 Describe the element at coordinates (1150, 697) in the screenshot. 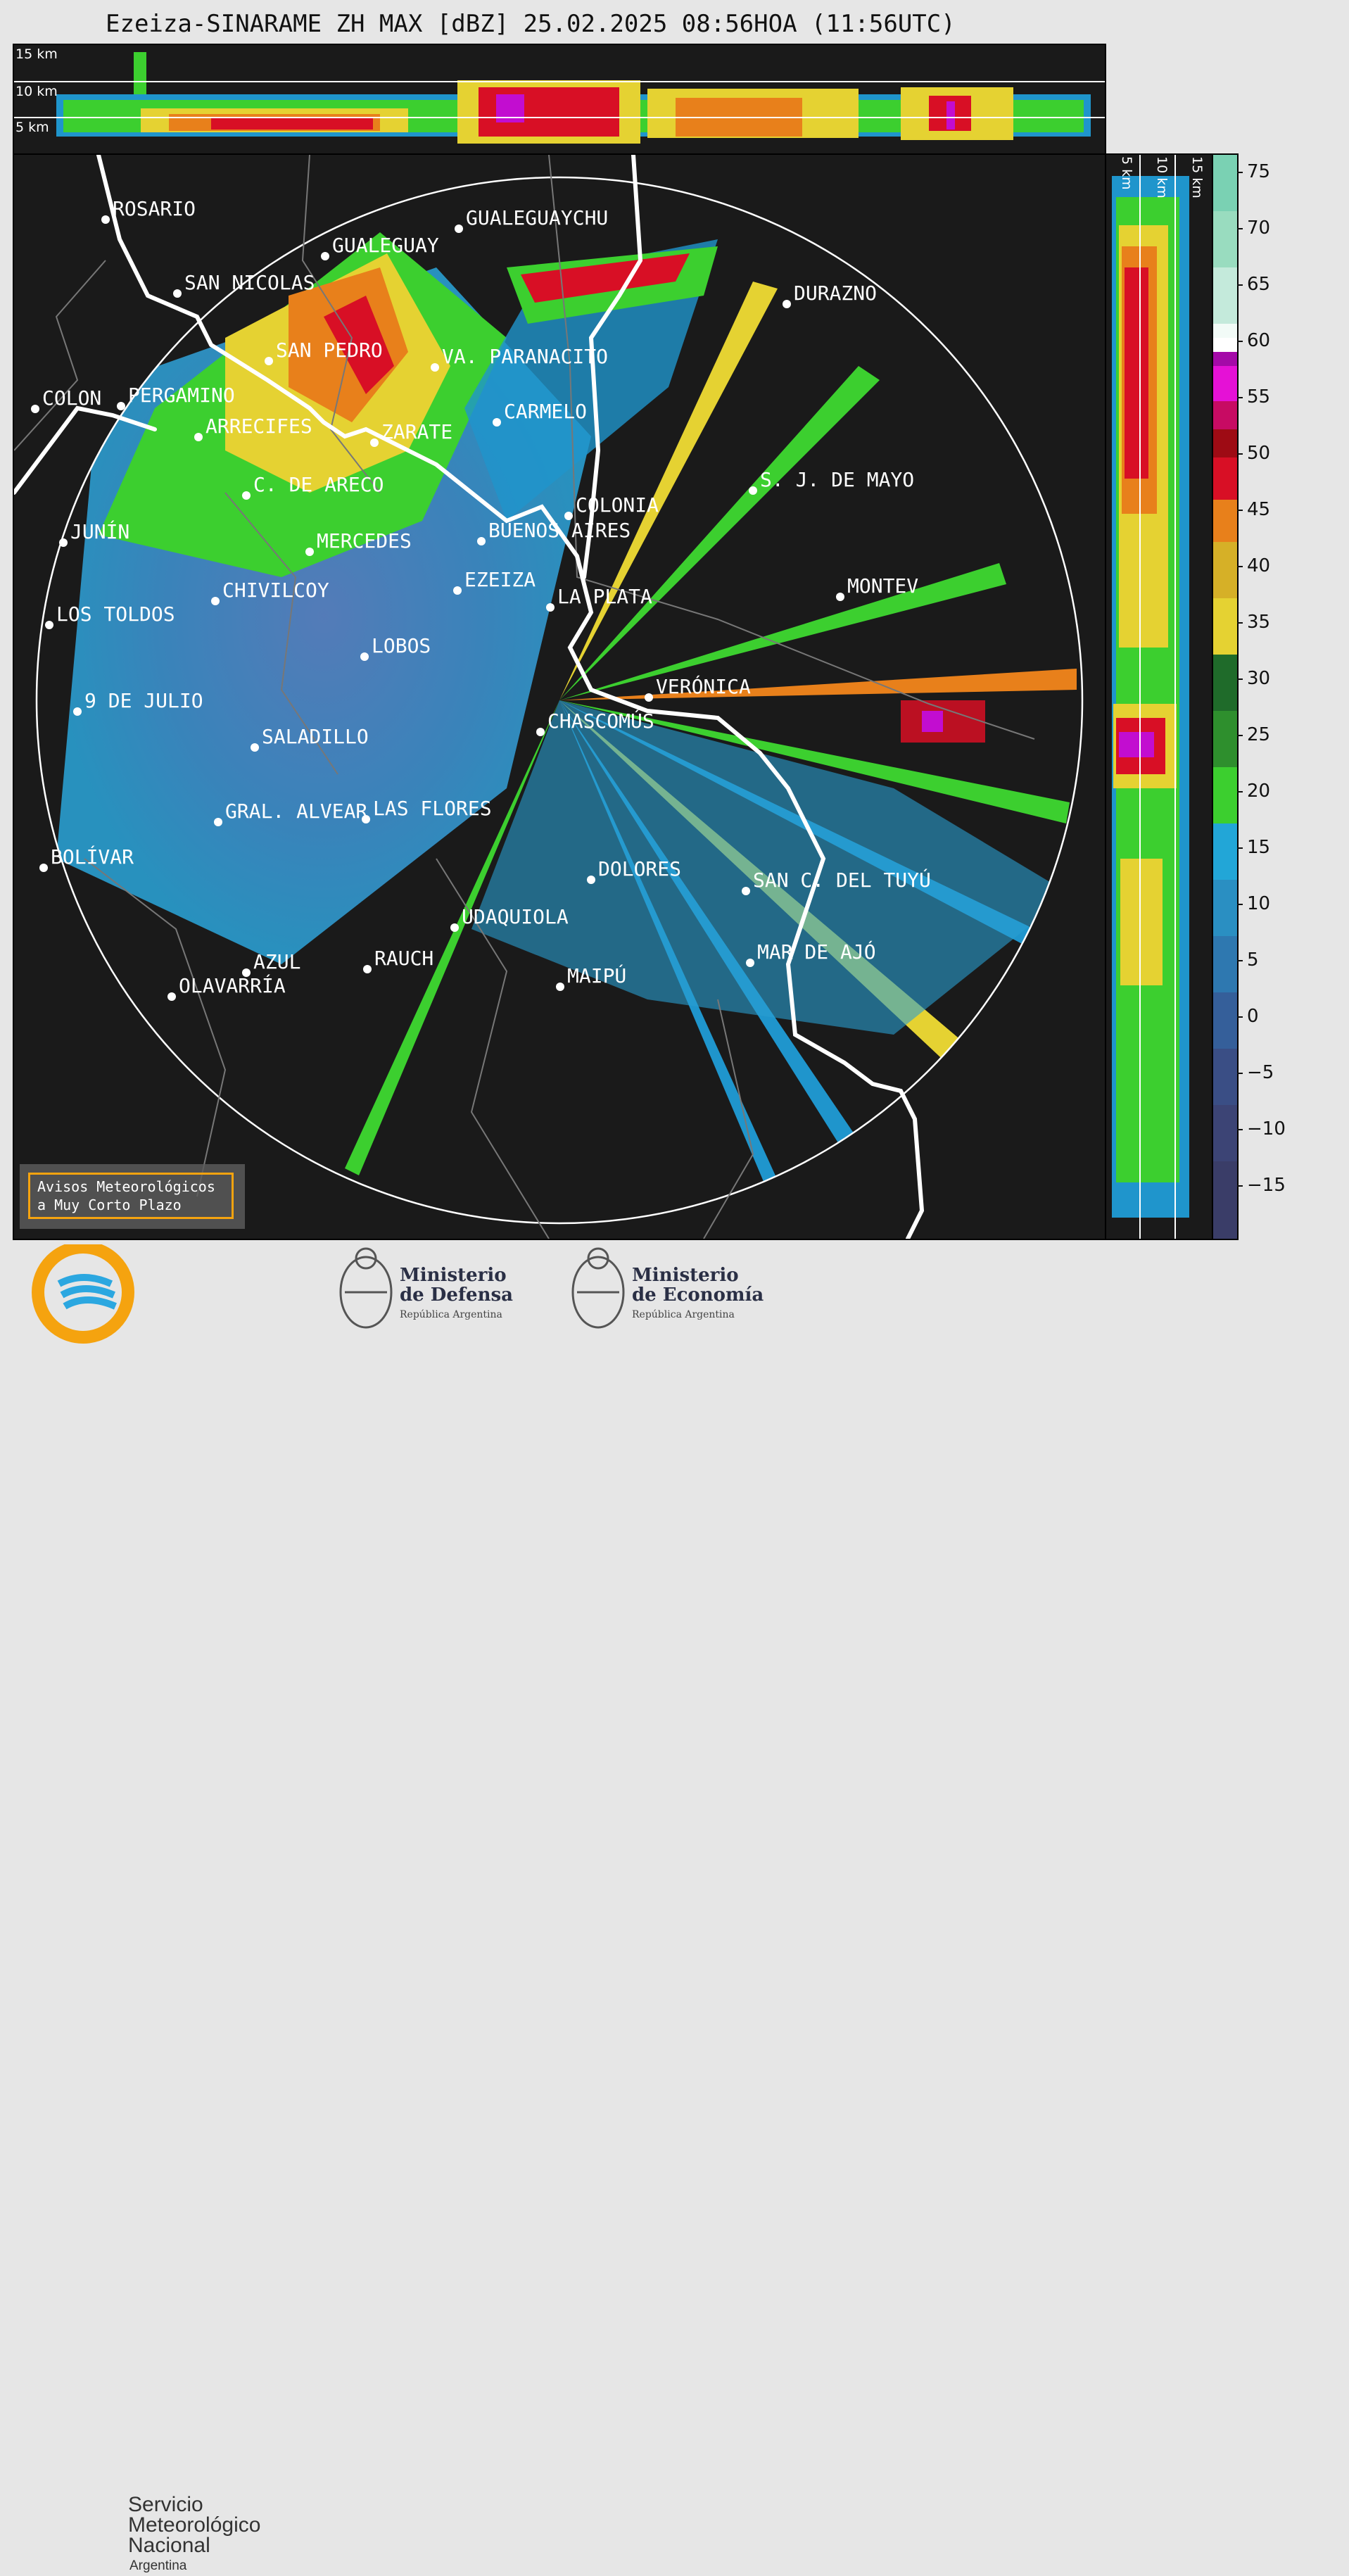

I see `side-cross-section-echo` at that location.